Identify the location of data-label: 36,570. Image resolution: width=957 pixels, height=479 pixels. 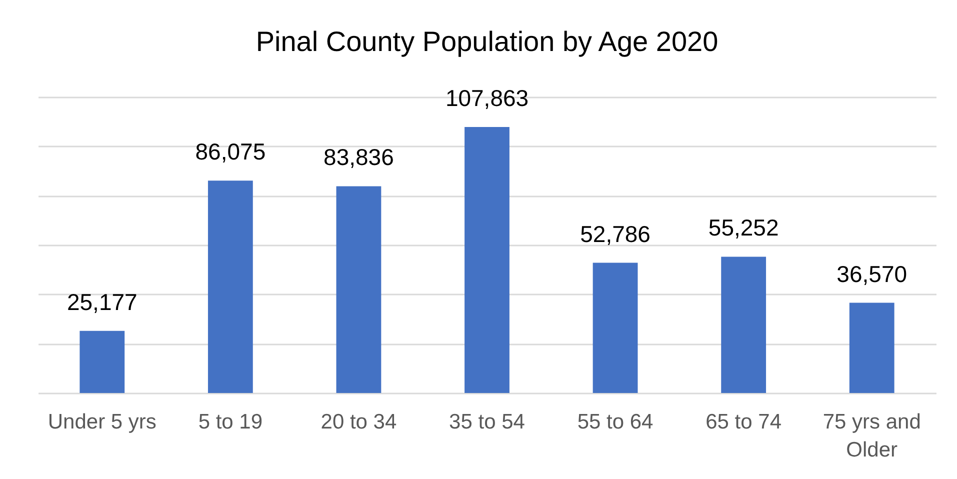
(872, 273).